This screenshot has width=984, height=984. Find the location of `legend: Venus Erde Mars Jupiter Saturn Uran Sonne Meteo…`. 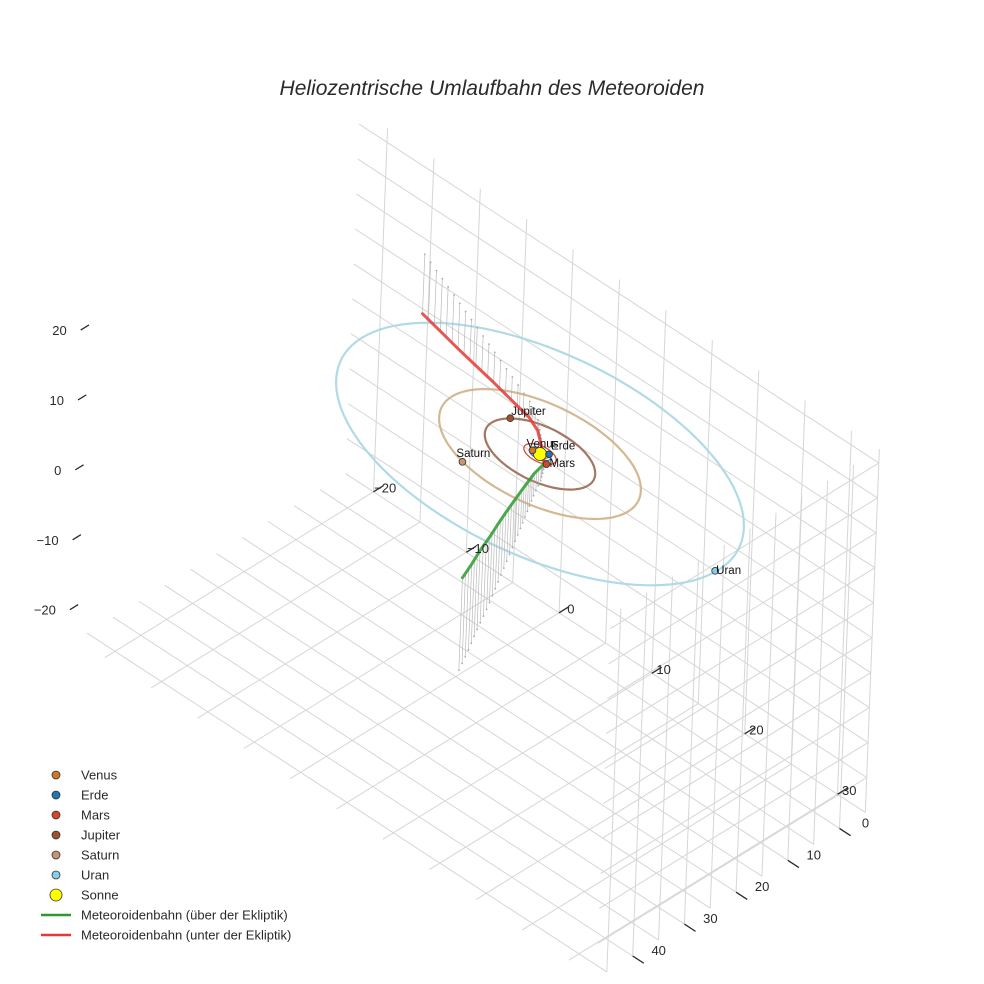

legend: Venus Erde Mars Jupiter Saturn Uran Sonne Meteo… is located at coordinates (166, 855).